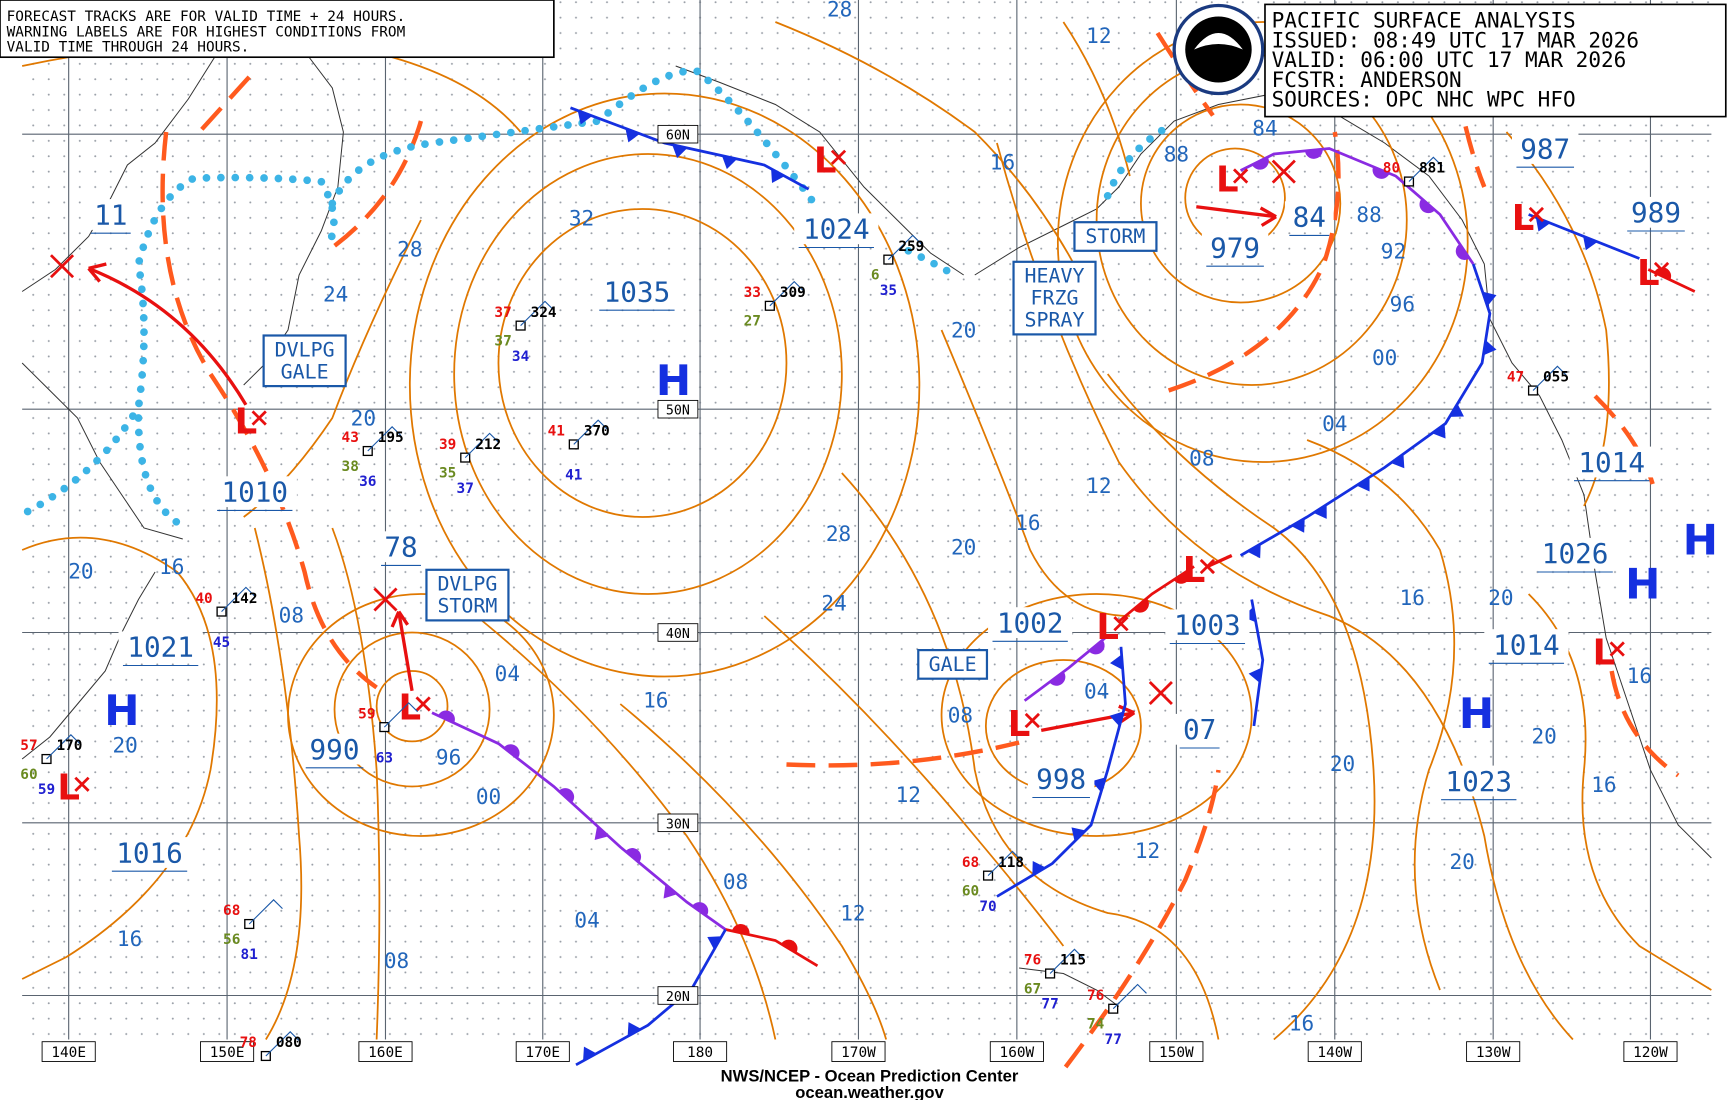 The width and height of the screenshot is (1728, 1100). I want to click on pressure-label: 1035, so click(637, 291).